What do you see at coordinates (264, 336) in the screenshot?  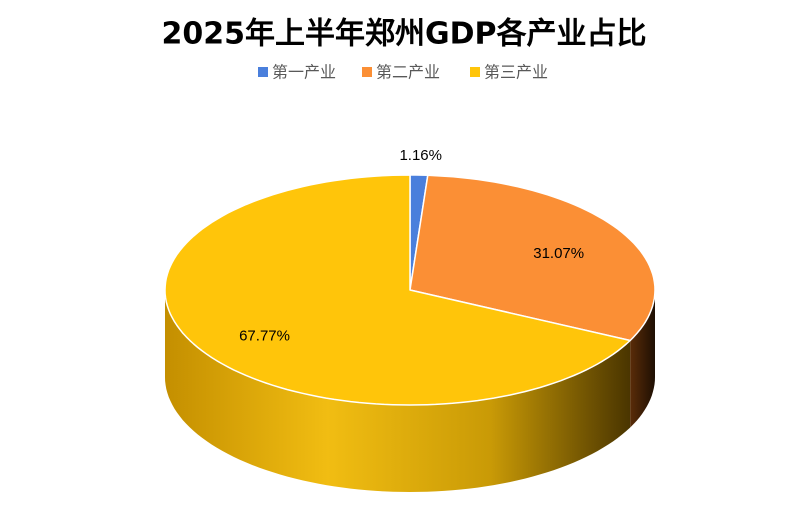 I see `data-label: 67.77%` at bounding box center [264, 336].